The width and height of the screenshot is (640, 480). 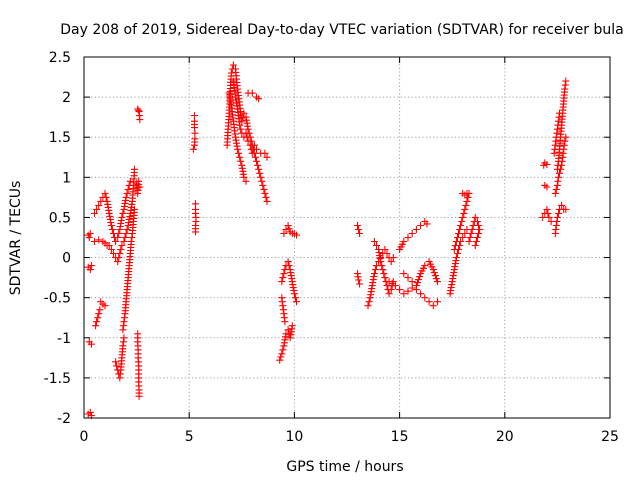 What do you see at coordinates (66, 178) in the screenshot?
I see `y-tick-label: 1` at bounding box center [66, 178].